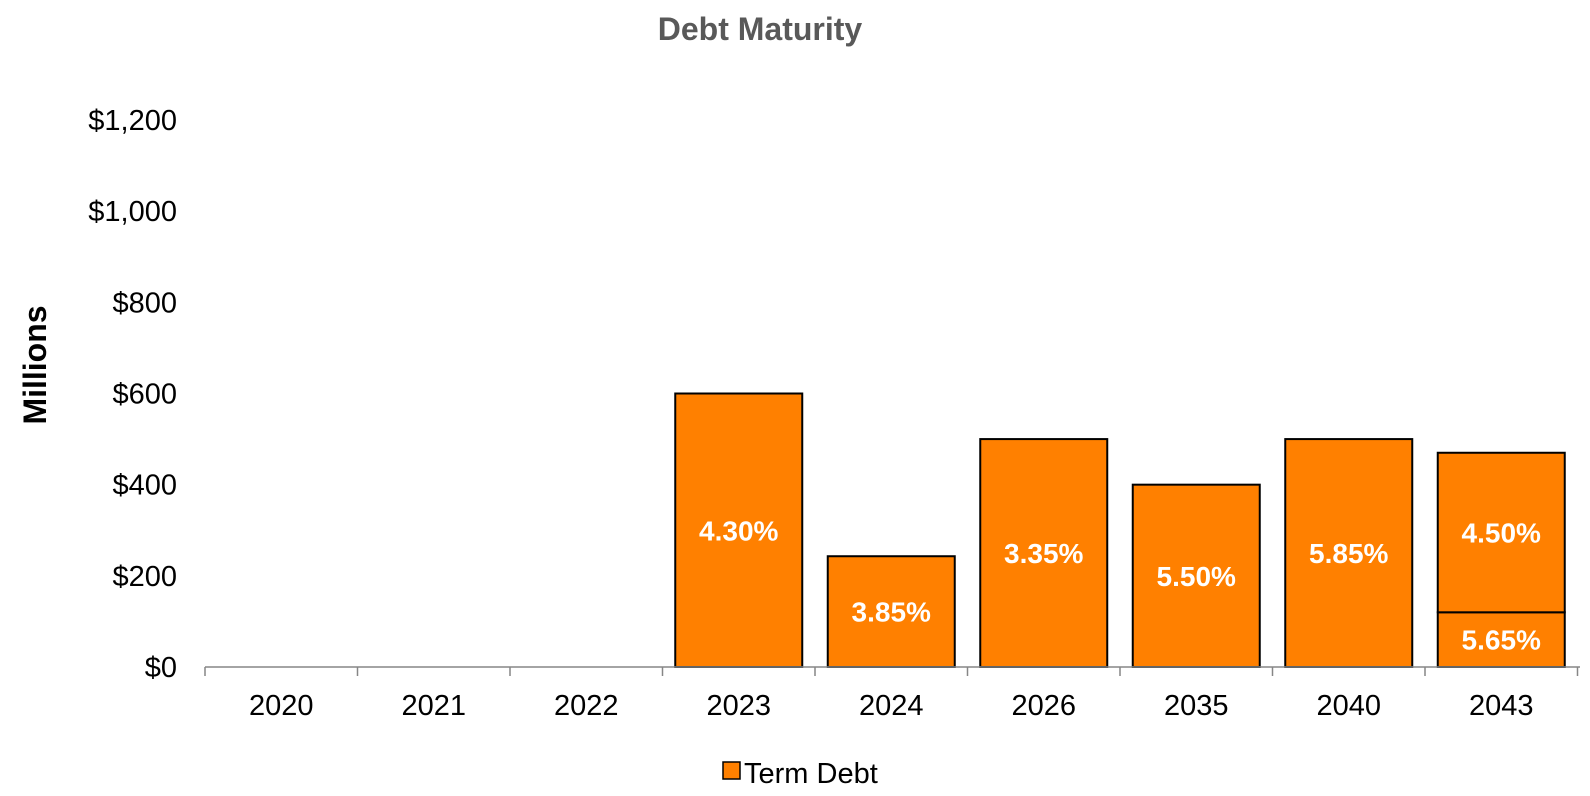 The image size is (1590, 796). Describe the element at coordinates (433, 706) in the screenshot. I see `x-tick-label: 2021` at that location.